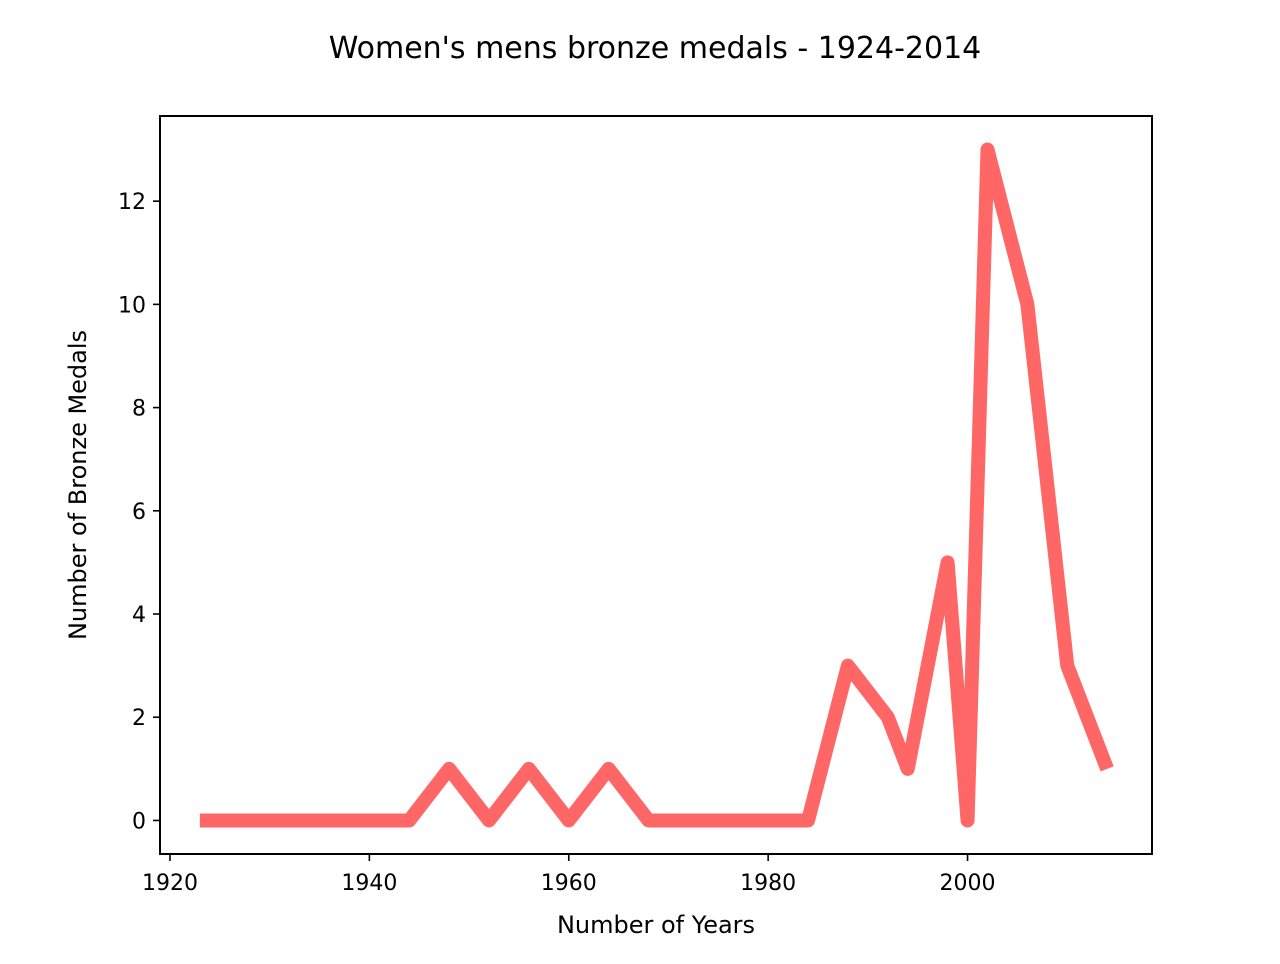 This screenshot has width=1280, height=964. Describe the element at coordinates (656, 925) in the screenshot. I see `x-axis-label: Number of Years` at that location.